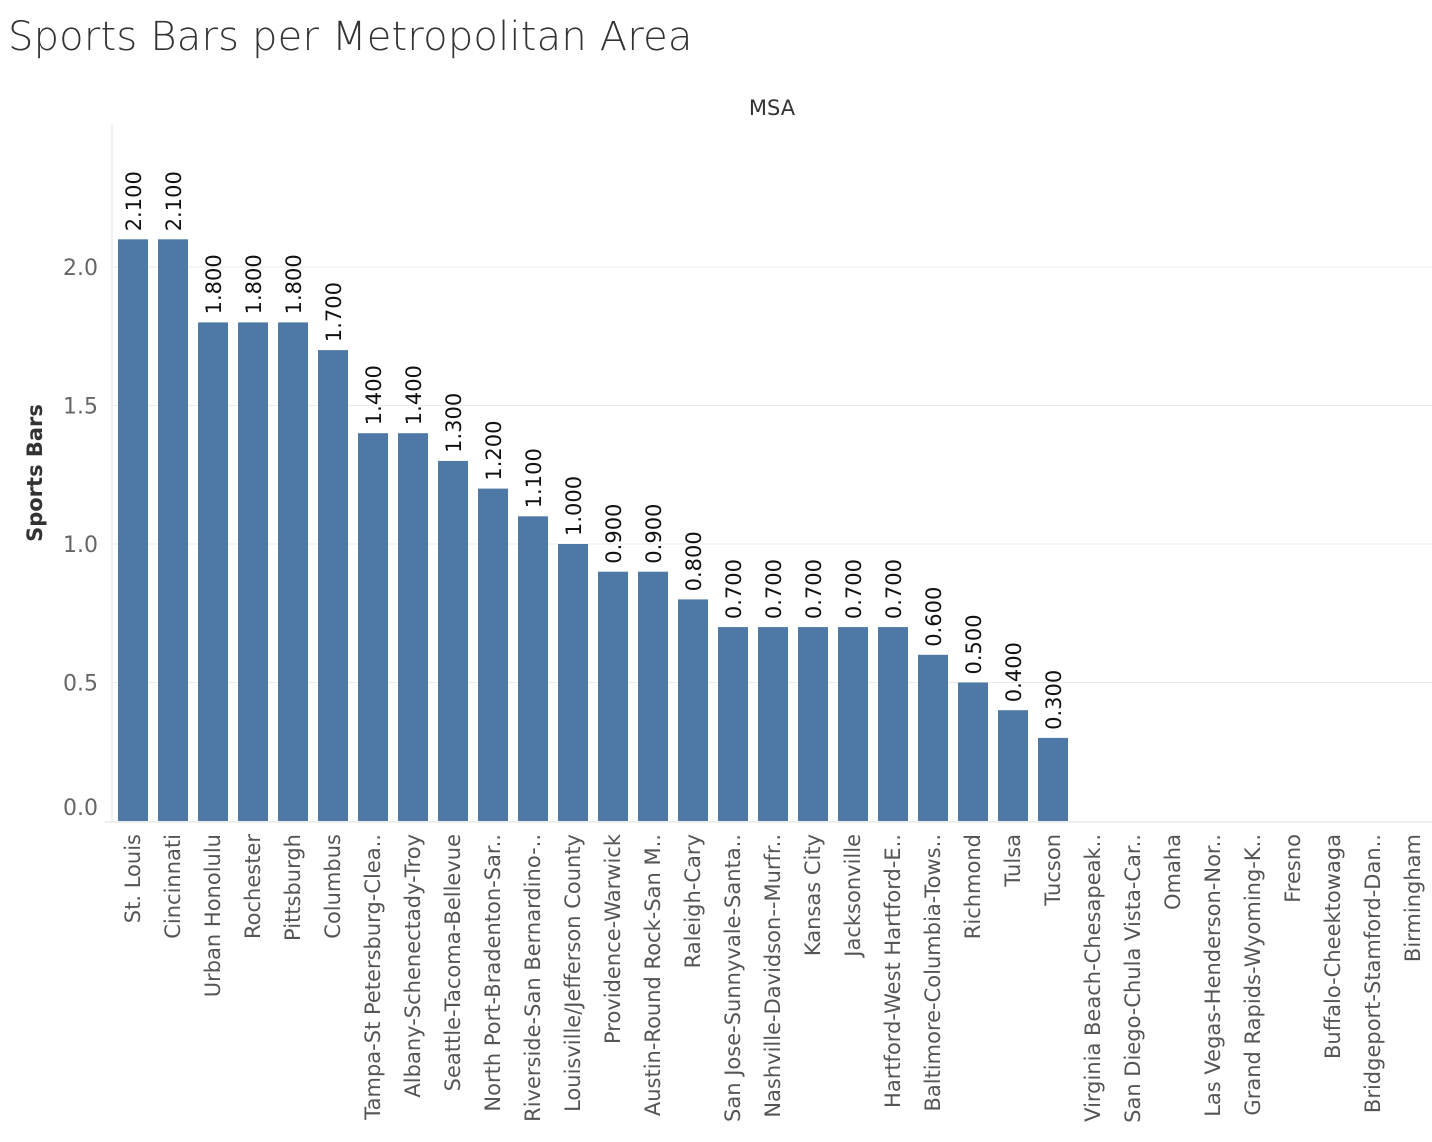 The image size is (1432, 1142). Describe the element at coordinates (1014, 672) in the screenshot. I see `data-label: 0.400` at that location.